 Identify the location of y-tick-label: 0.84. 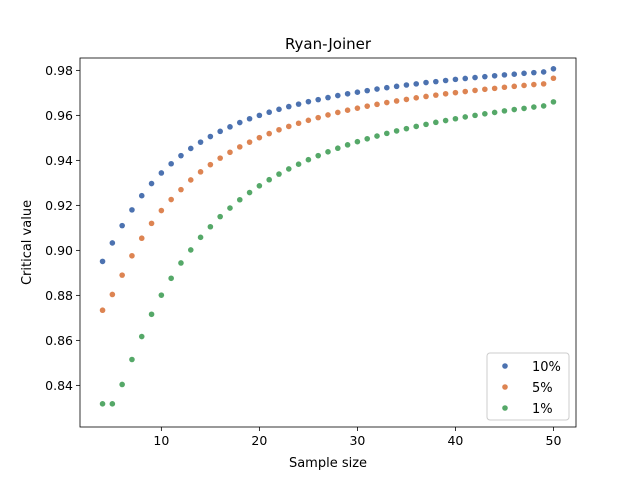
(59, 385).